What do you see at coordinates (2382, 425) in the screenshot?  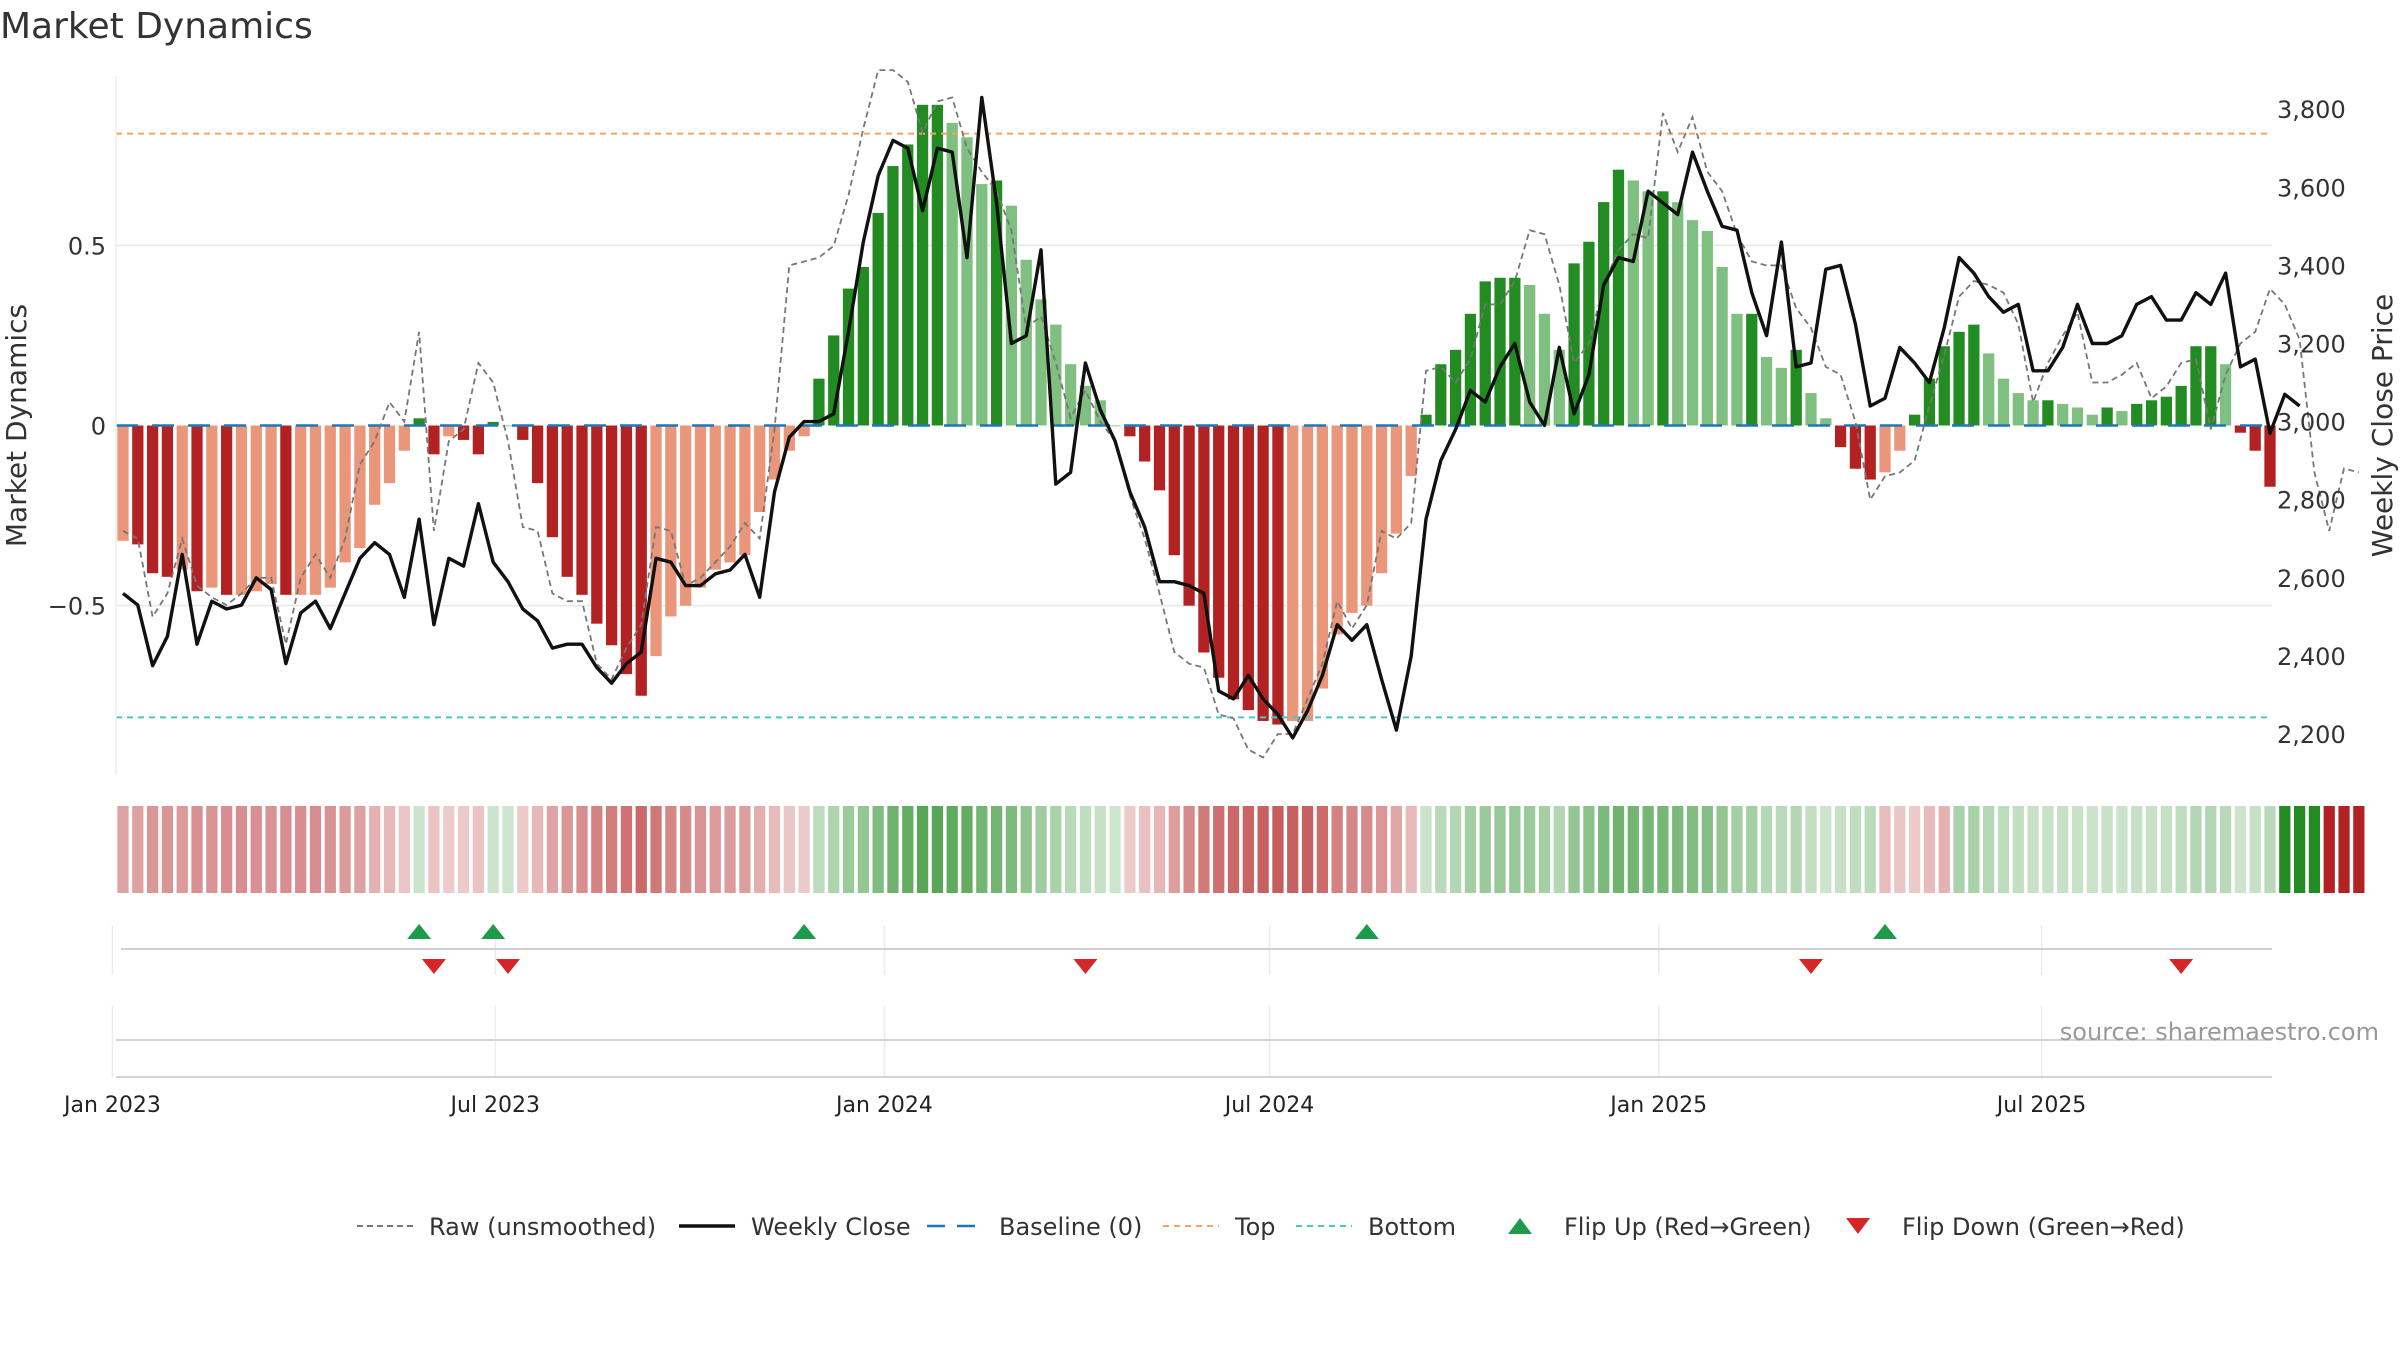 I see `right-axis-label: Weekly Close Price` at bounding box center [2382, 425].